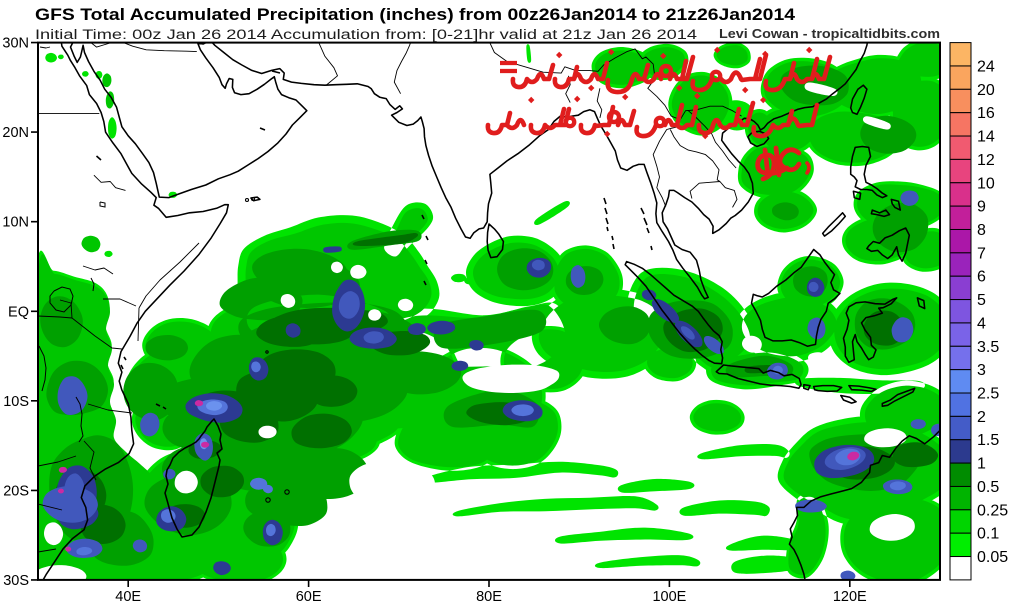 The image size is (1024, 605). I want to click on svg-text: 20S, so click(16, 491).